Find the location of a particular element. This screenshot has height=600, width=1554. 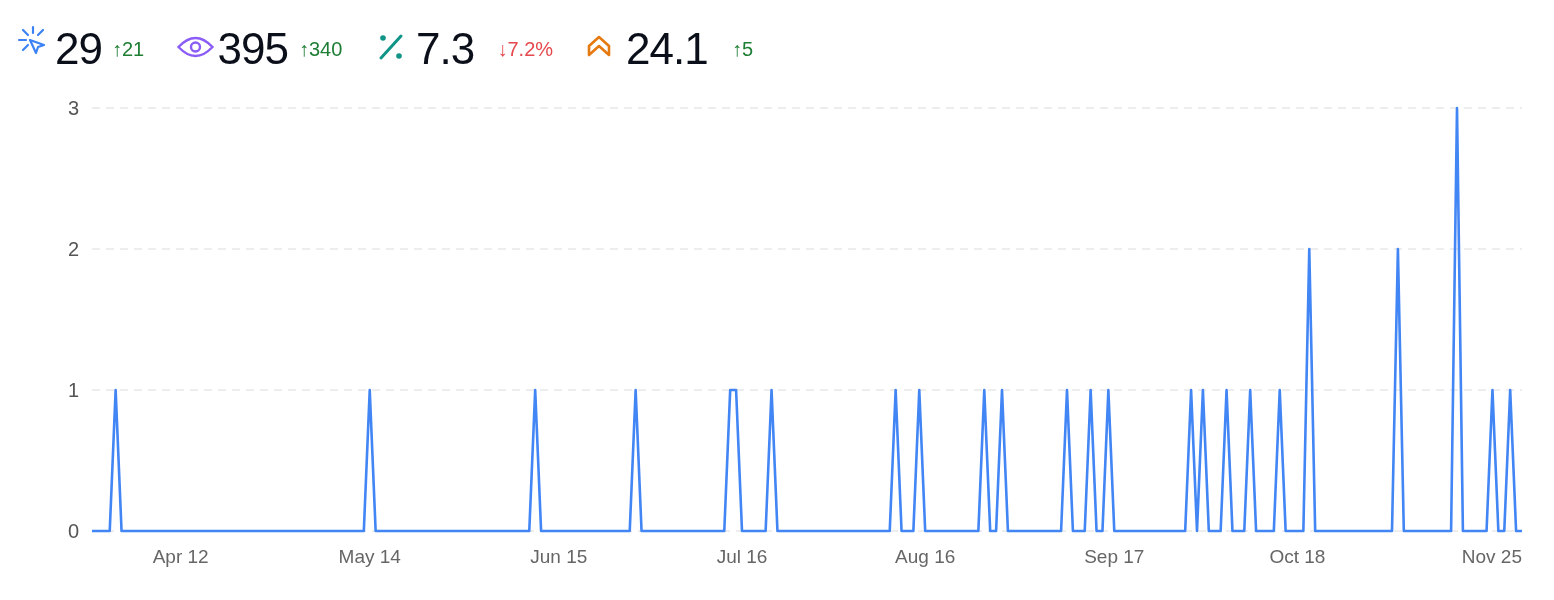

x-tick-label: Apr 12 is located at coordinates (180, 556).